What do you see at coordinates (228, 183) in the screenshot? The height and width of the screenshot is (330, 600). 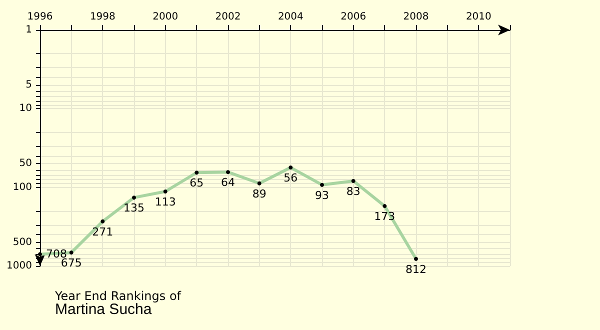 I see `data-label: 64` at bounding box center [228, 183].